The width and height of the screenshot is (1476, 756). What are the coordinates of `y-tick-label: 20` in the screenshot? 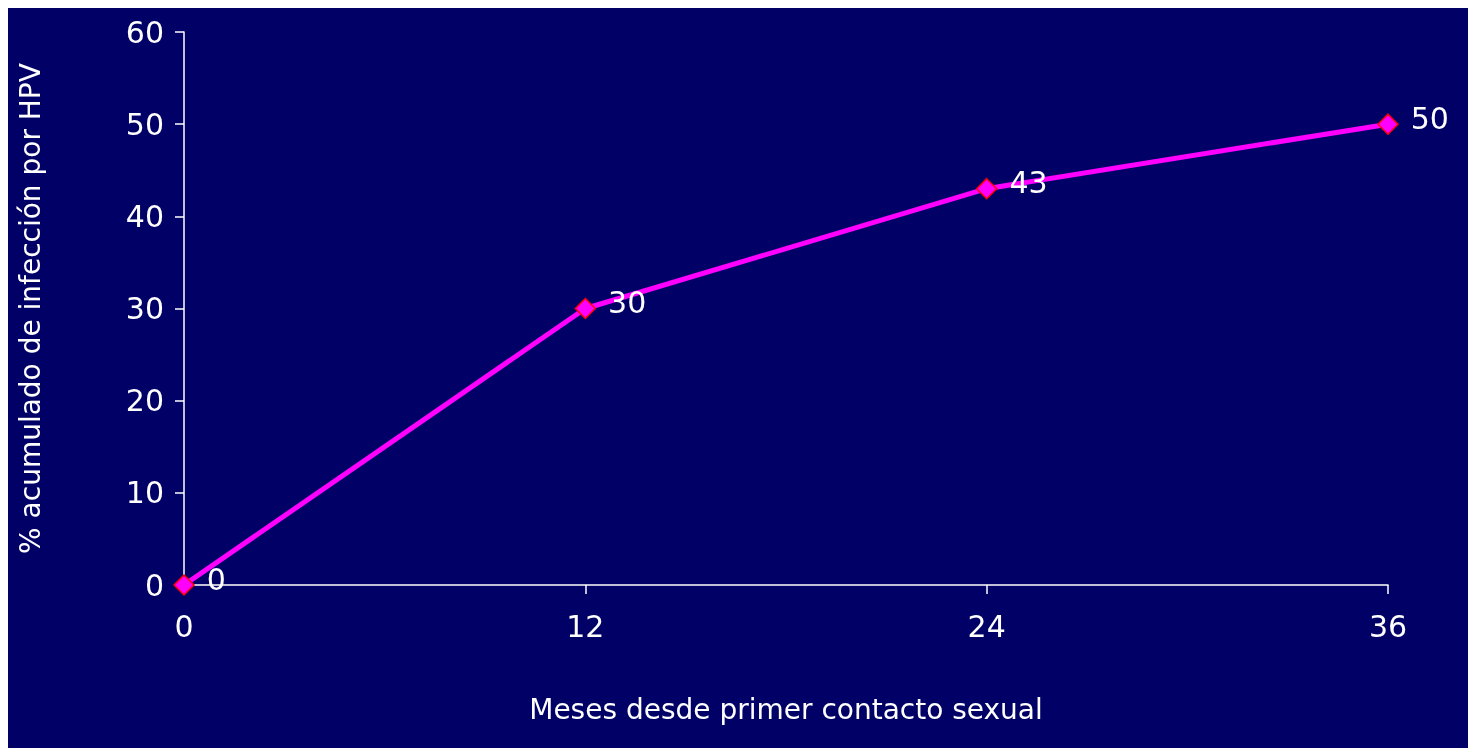 It's located at (144, 401).